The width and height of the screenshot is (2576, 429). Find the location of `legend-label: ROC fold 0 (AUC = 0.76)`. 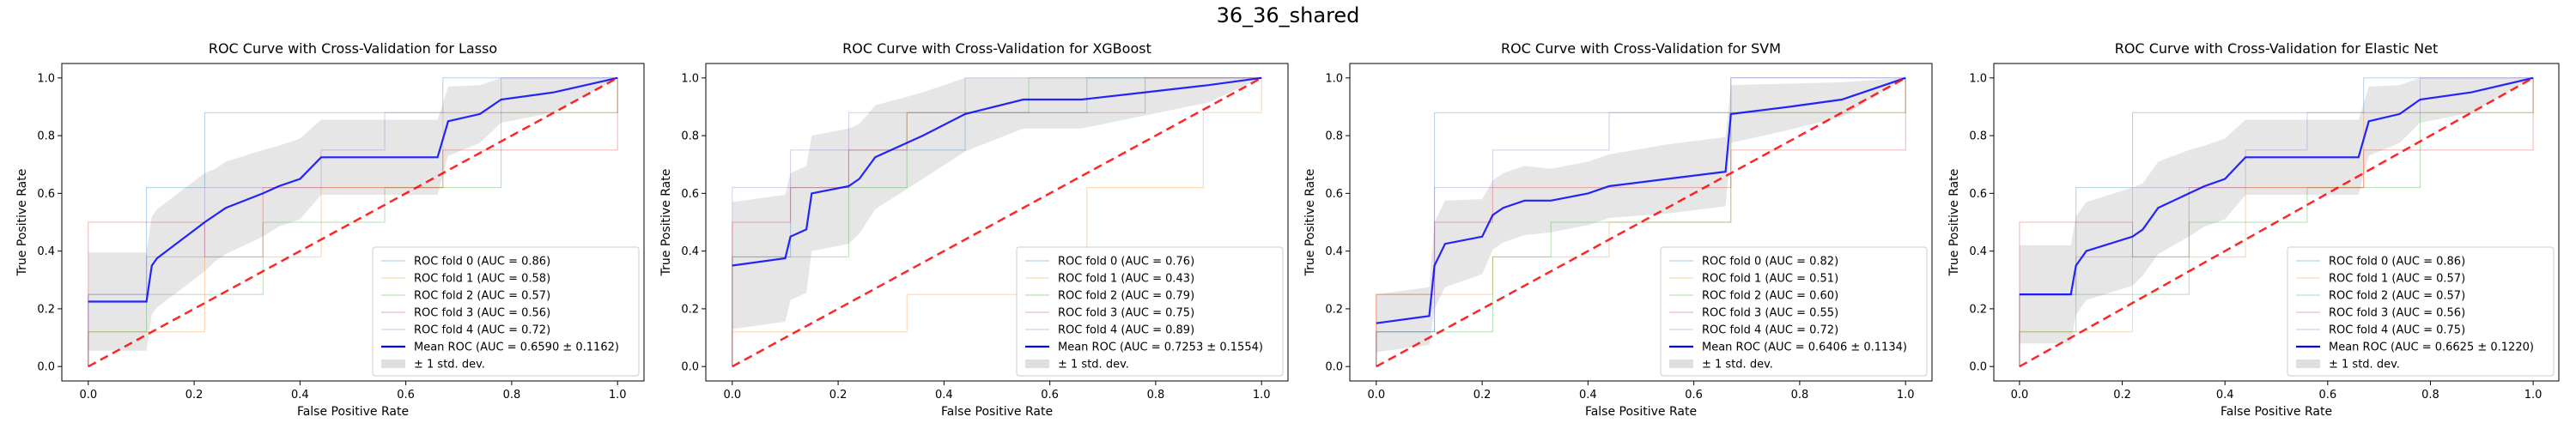

legend-label: ROC fold 0 (AUC = 0.76) is located at coordinates (1126, 262).